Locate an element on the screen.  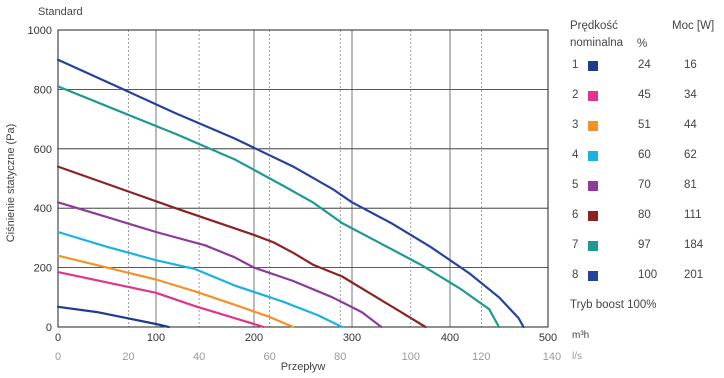
legend-speed: 60 is located at coordinates (644, 155).